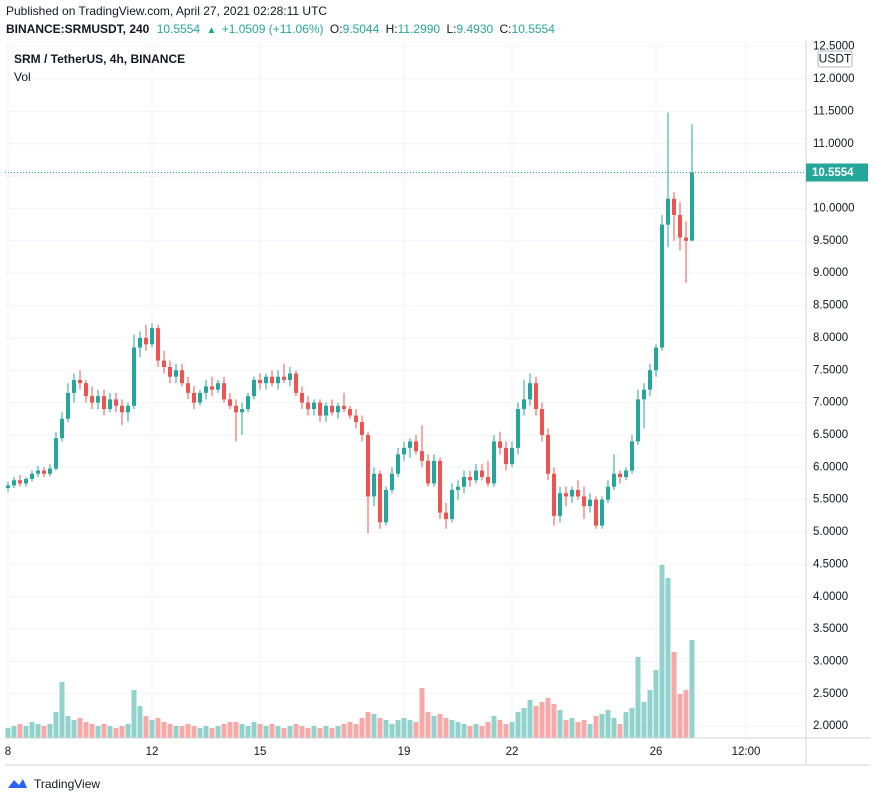 The height and width of the screenshot is (803, 876). I want to click on y-tick-label: 2.5000, so click(830, 694).